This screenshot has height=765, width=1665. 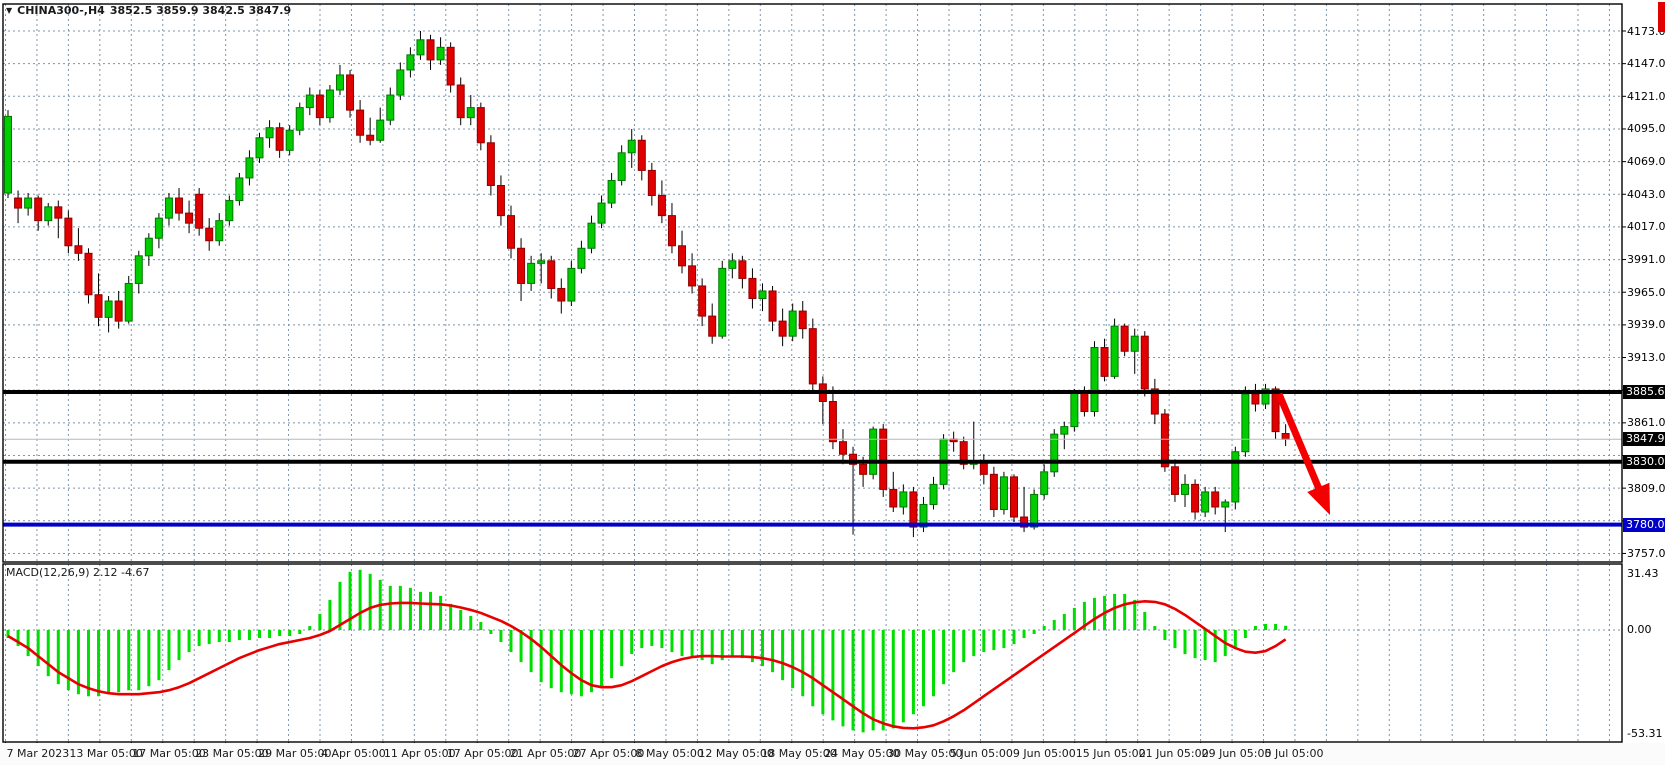 What do you see at coordinates (862, 753) in the screenshot?
I see `time-axis-label: 24 May 05:00` at bounding box center [862, 753].